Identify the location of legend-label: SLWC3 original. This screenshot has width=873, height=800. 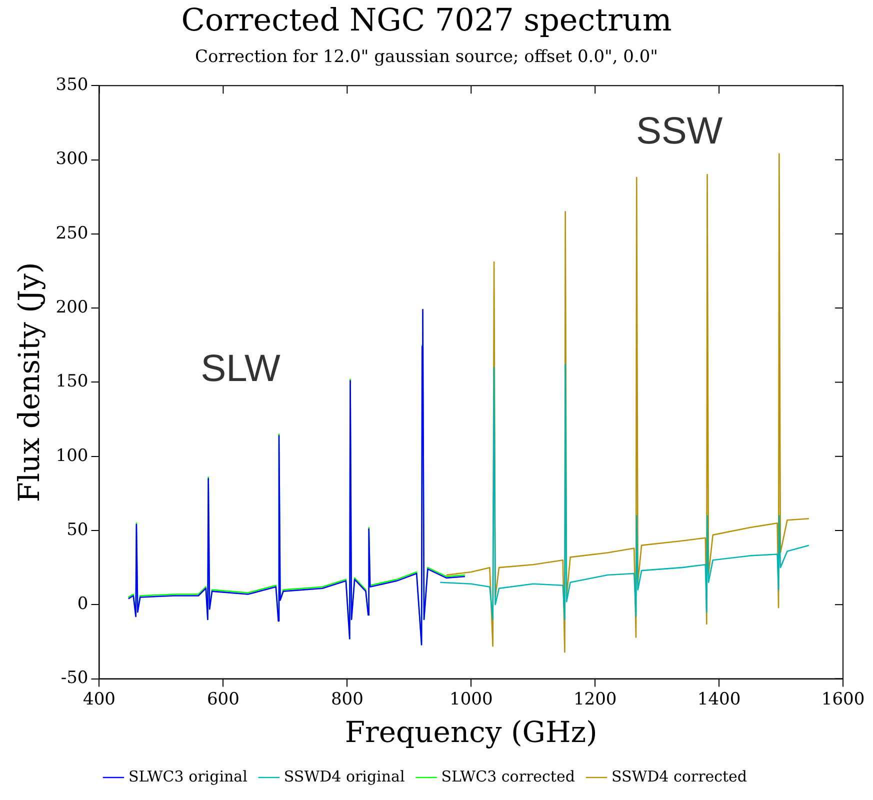
(188, 776).